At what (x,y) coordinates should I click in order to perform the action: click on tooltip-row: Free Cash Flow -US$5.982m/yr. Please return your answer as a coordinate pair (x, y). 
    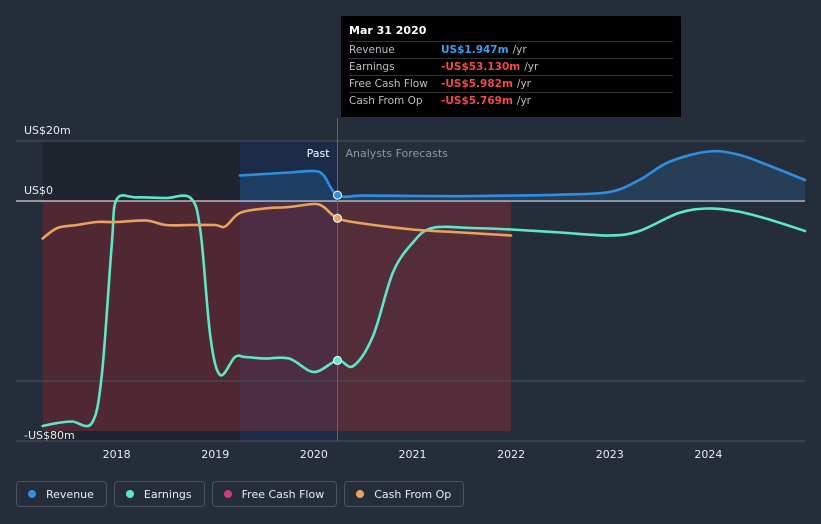
    Looking at the image, I should click on (511, 83).